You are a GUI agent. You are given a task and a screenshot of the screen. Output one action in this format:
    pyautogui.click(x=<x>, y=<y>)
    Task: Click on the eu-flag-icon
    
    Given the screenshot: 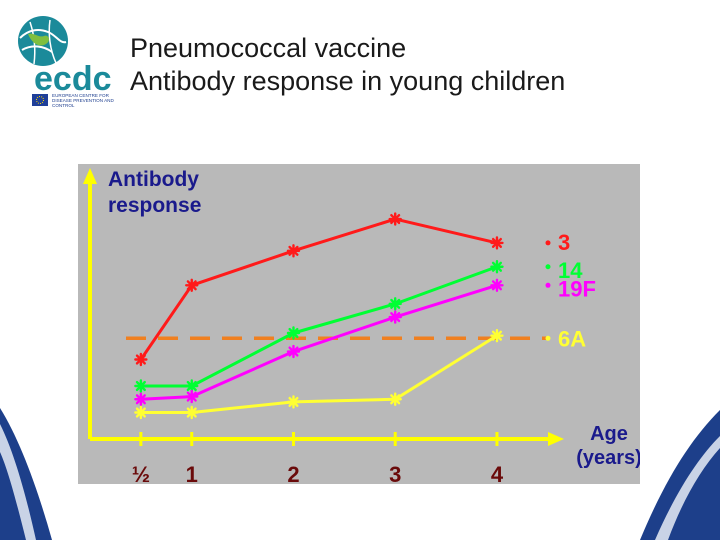 What is the action you would take?
    pyautogui.click(x=40, y=100)
    